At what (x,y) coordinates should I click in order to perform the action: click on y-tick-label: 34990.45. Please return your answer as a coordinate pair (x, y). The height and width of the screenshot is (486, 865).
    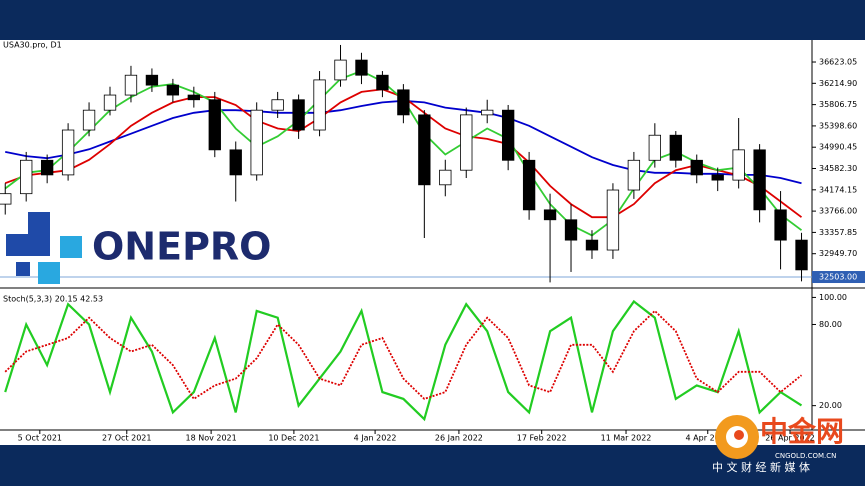
    Looking at the image, I should click on (838, 147).